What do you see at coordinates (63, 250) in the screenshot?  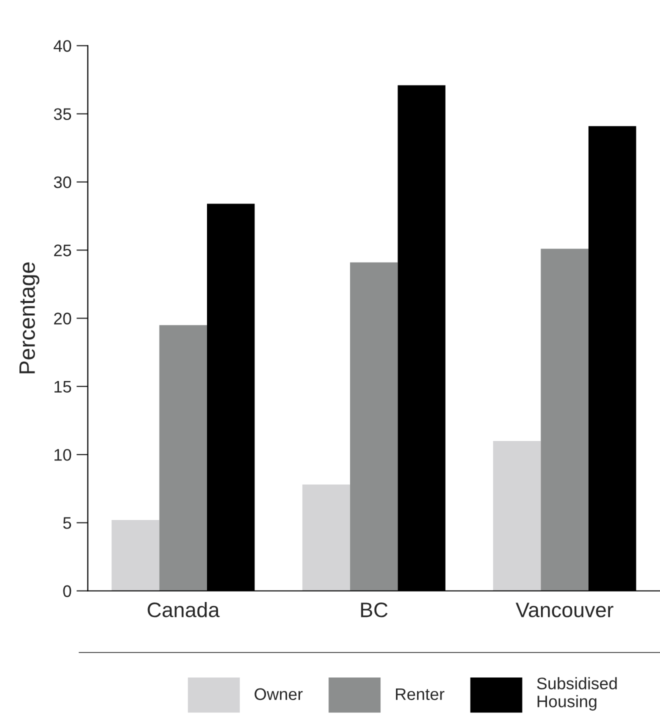 I see `y-tick-label: 25` at bounding box center [63, 250].